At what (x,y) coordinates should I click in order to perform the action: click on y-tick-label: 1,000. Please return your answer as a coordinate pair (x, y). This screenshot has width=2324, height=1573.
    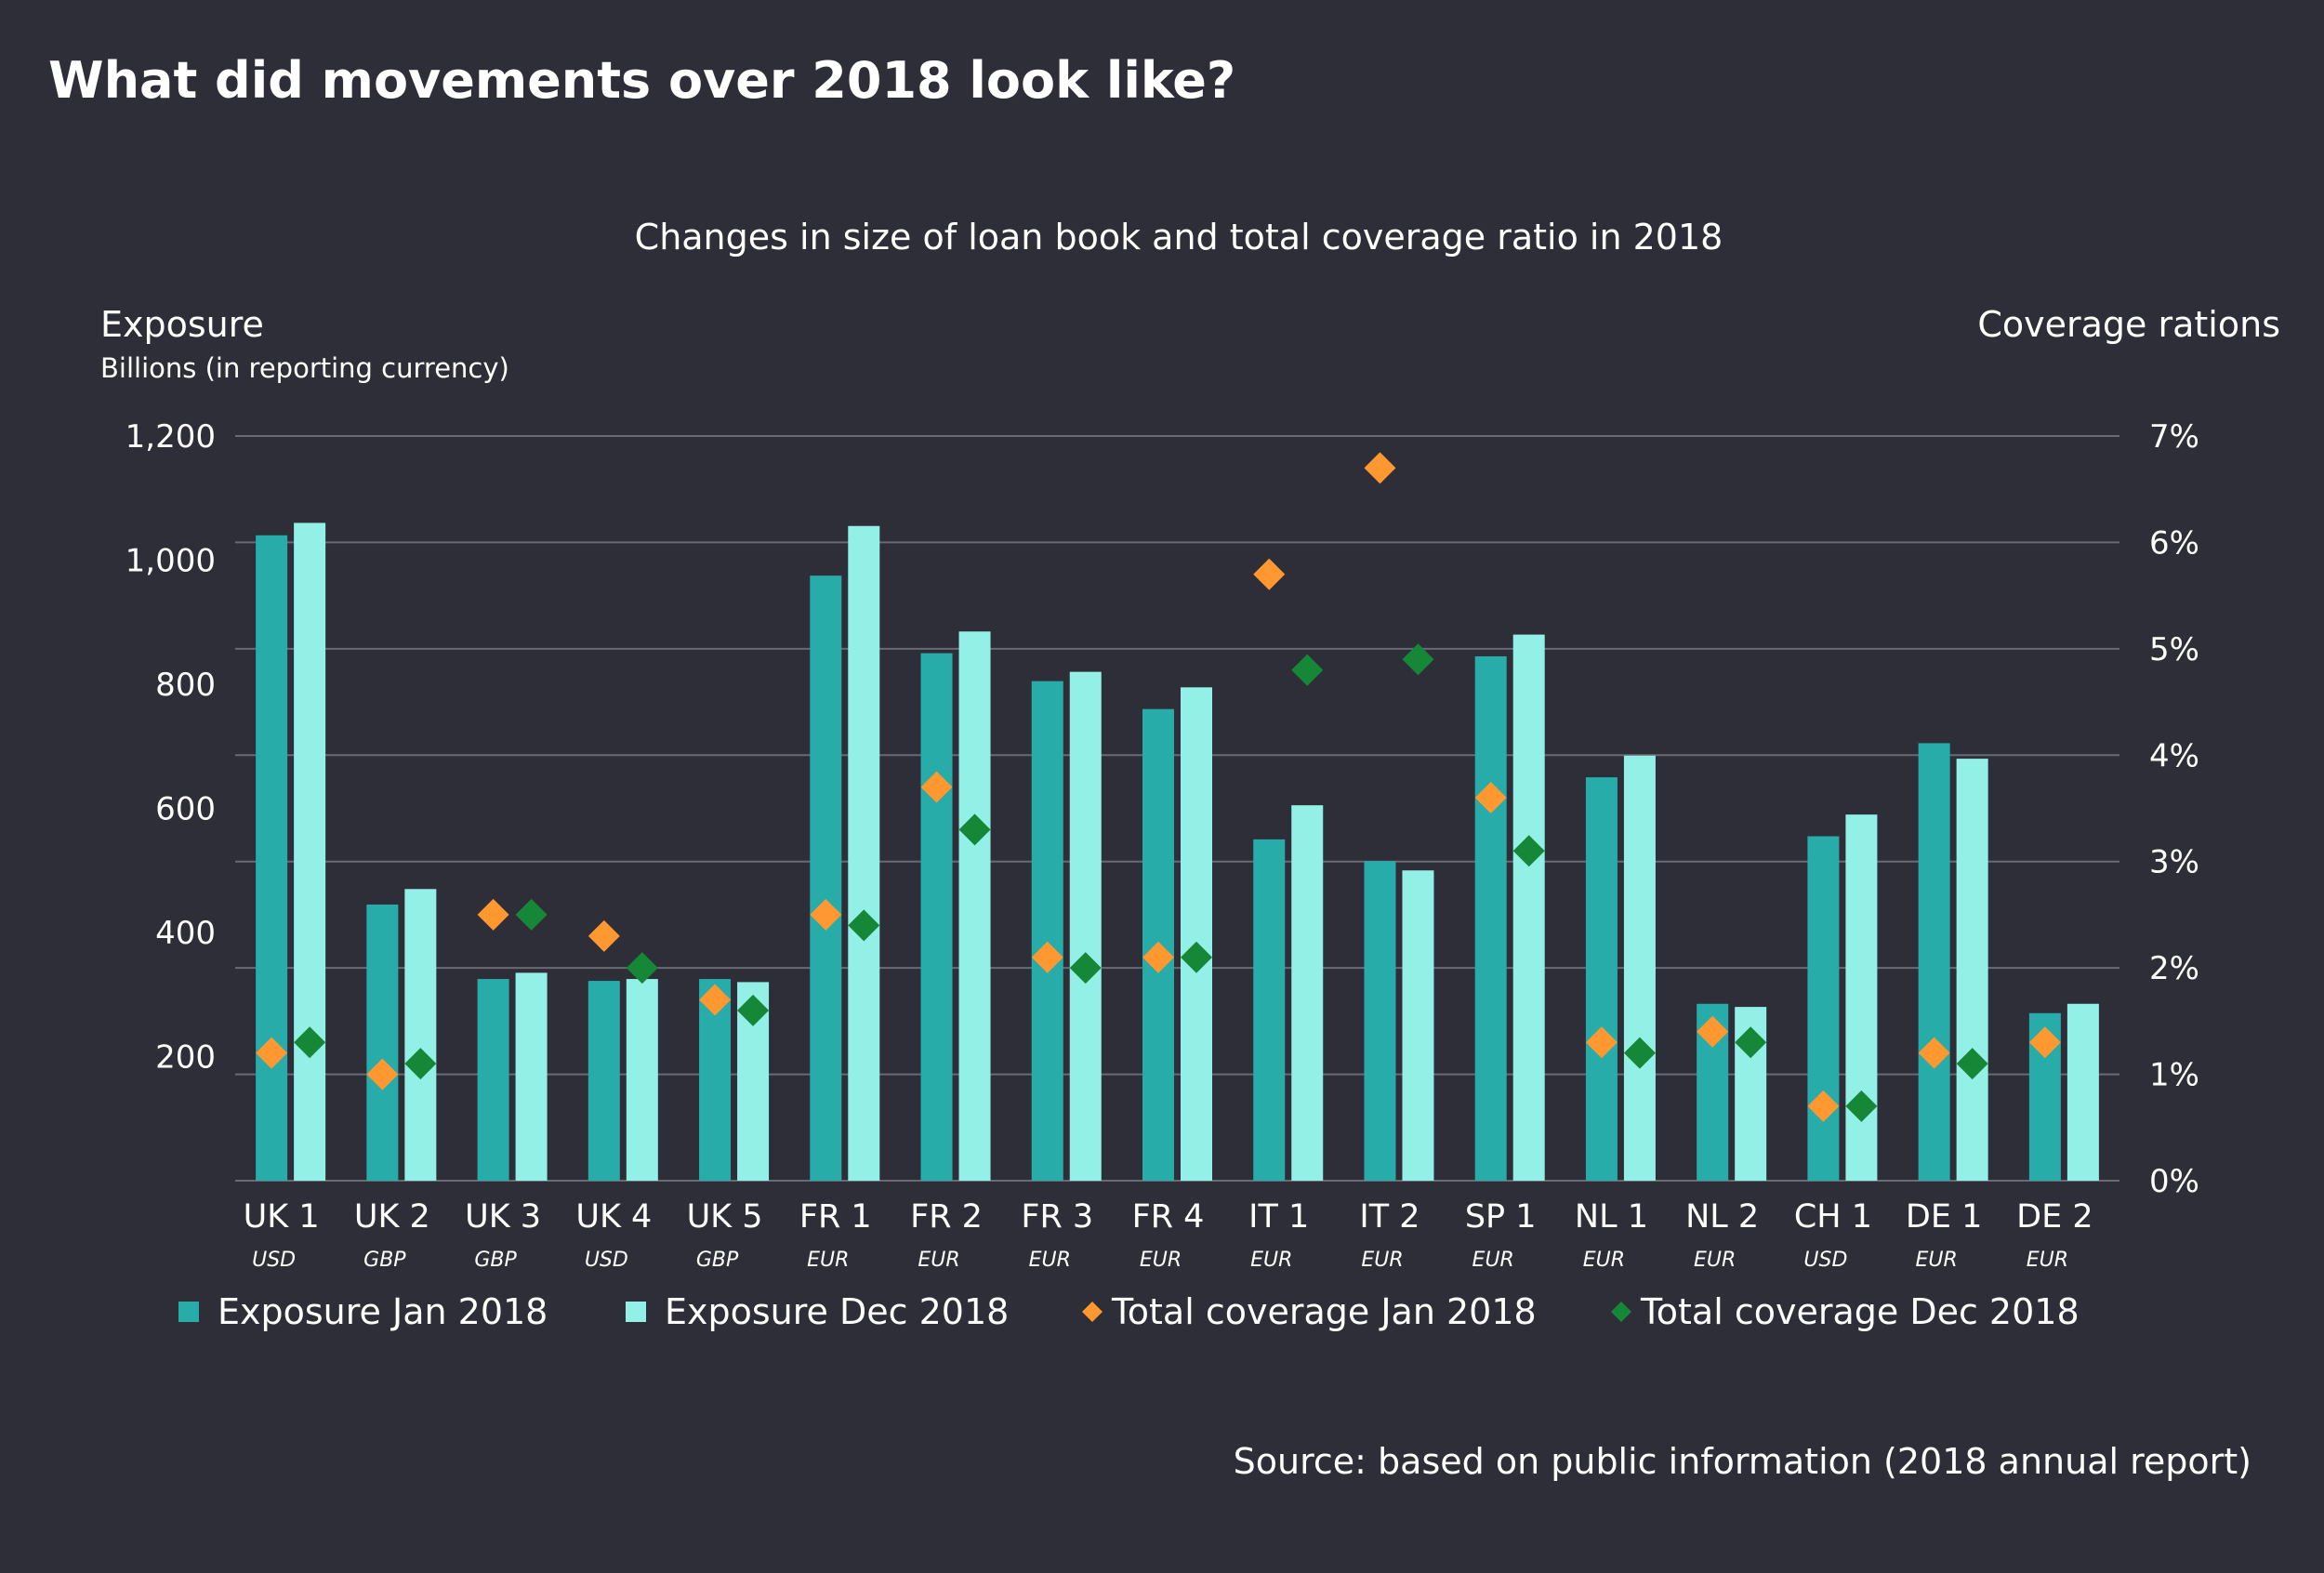
    Looking at the image, I should click on (170, 561).